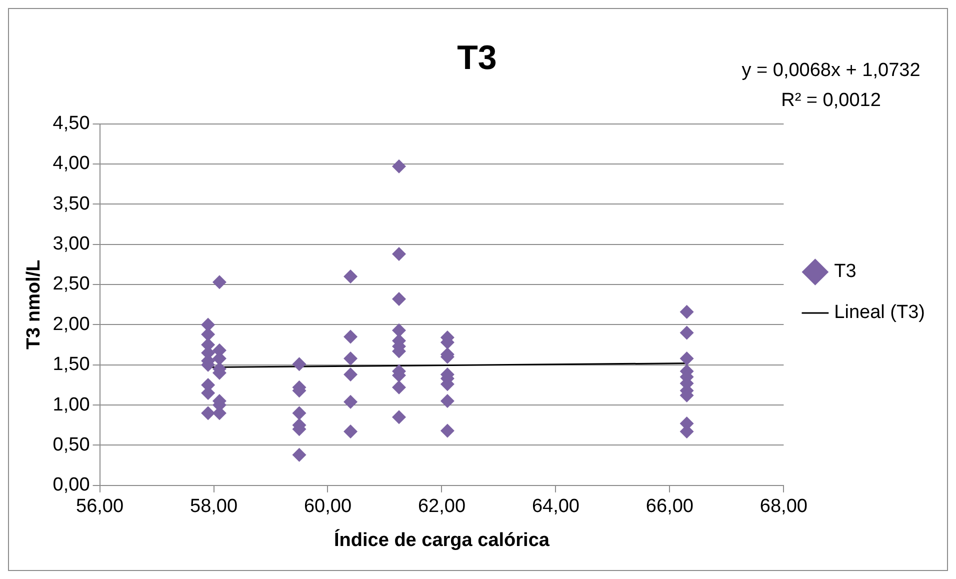 Image resolution: width=956 pixels, height=579 pixels. What do you see at coordinates (784, 507) in the screenshot?
I see `x-tick-label: 68,00` at bounding box center [784, 507].